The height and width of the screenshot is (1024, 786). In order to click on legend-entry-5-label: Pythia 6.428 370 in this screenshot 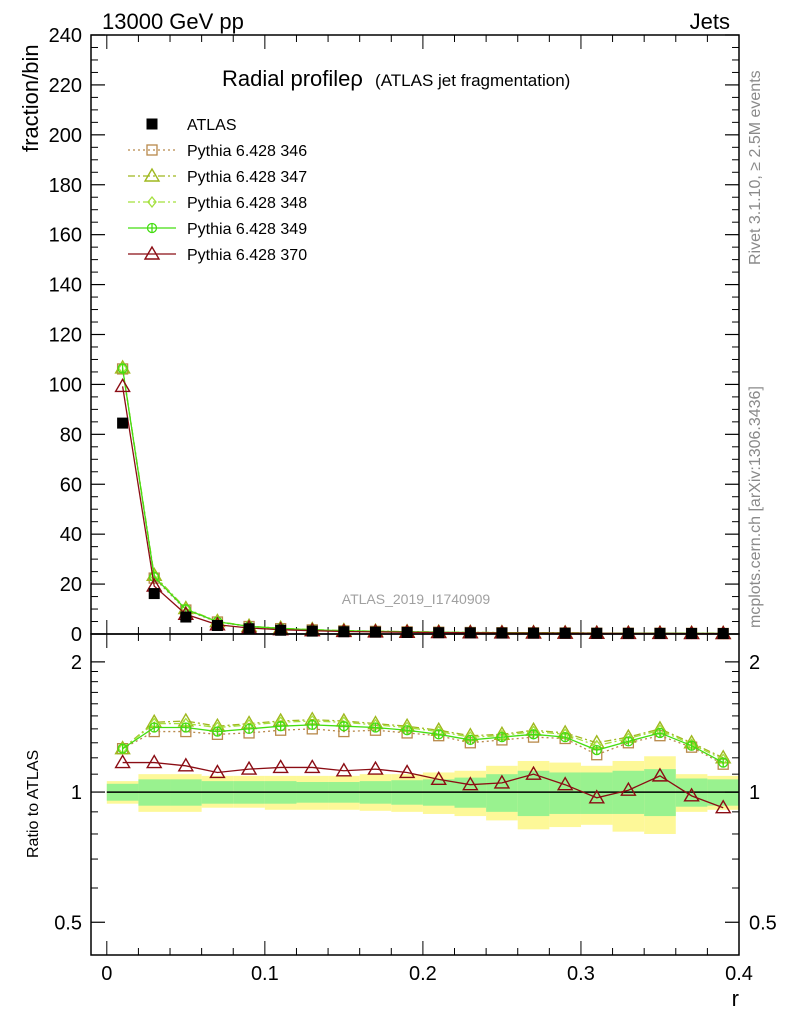, I will do `click(247, 255)`.